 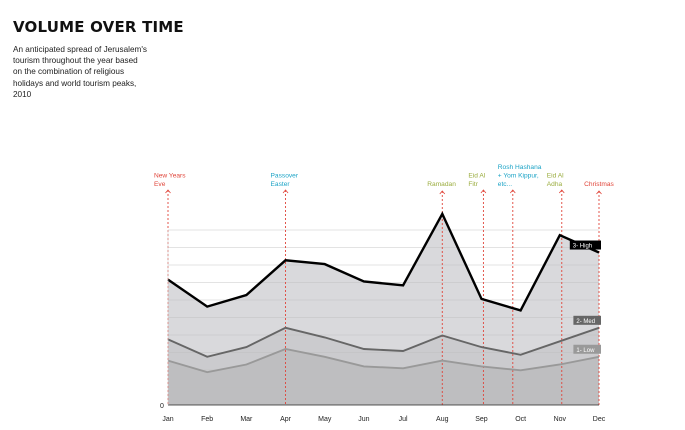 What do you see at coordinates (599, 184) in the screenshot?
I see `annotation-label: Christmas` at bounding box center [599, 184].